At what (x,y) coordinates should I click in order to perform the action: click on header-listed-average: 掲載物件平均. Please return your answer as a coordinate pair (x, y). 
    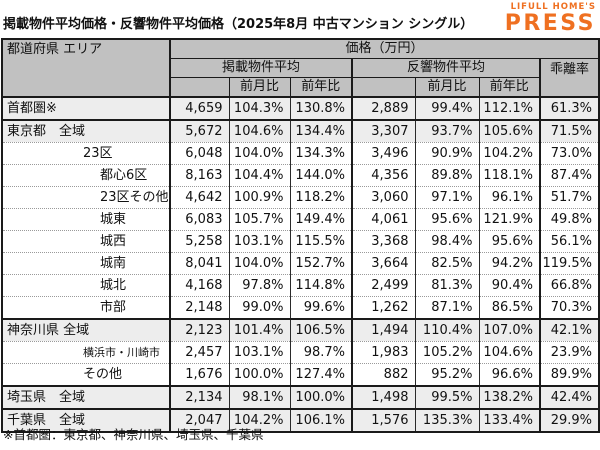
    Looking at the image, I should click on (261, 68).